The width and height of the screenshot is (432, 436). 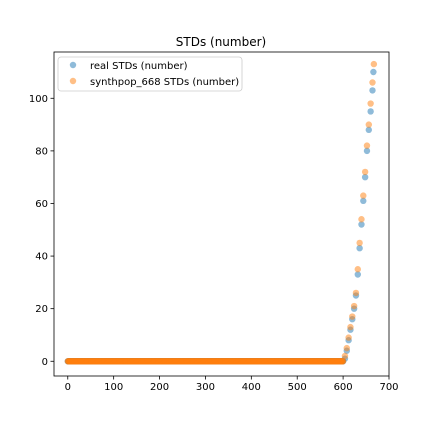 What do you see at coordinates (297, 387) in the screenshot?
I see `x-tick-label: 500` at bounding box center [297, 387].